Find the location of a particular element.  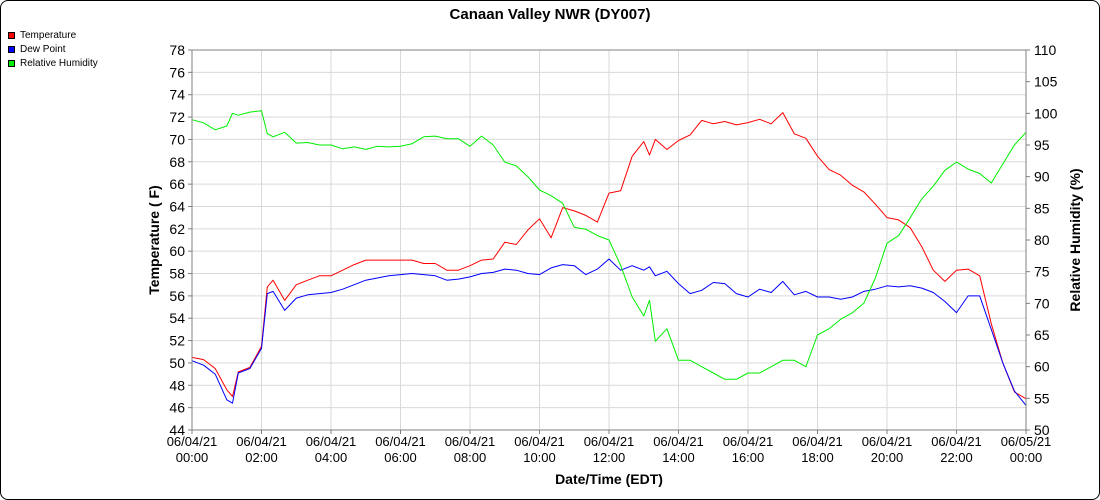

x-axis-label: Date/Time (EDT) is located at coordinates (609, 479).